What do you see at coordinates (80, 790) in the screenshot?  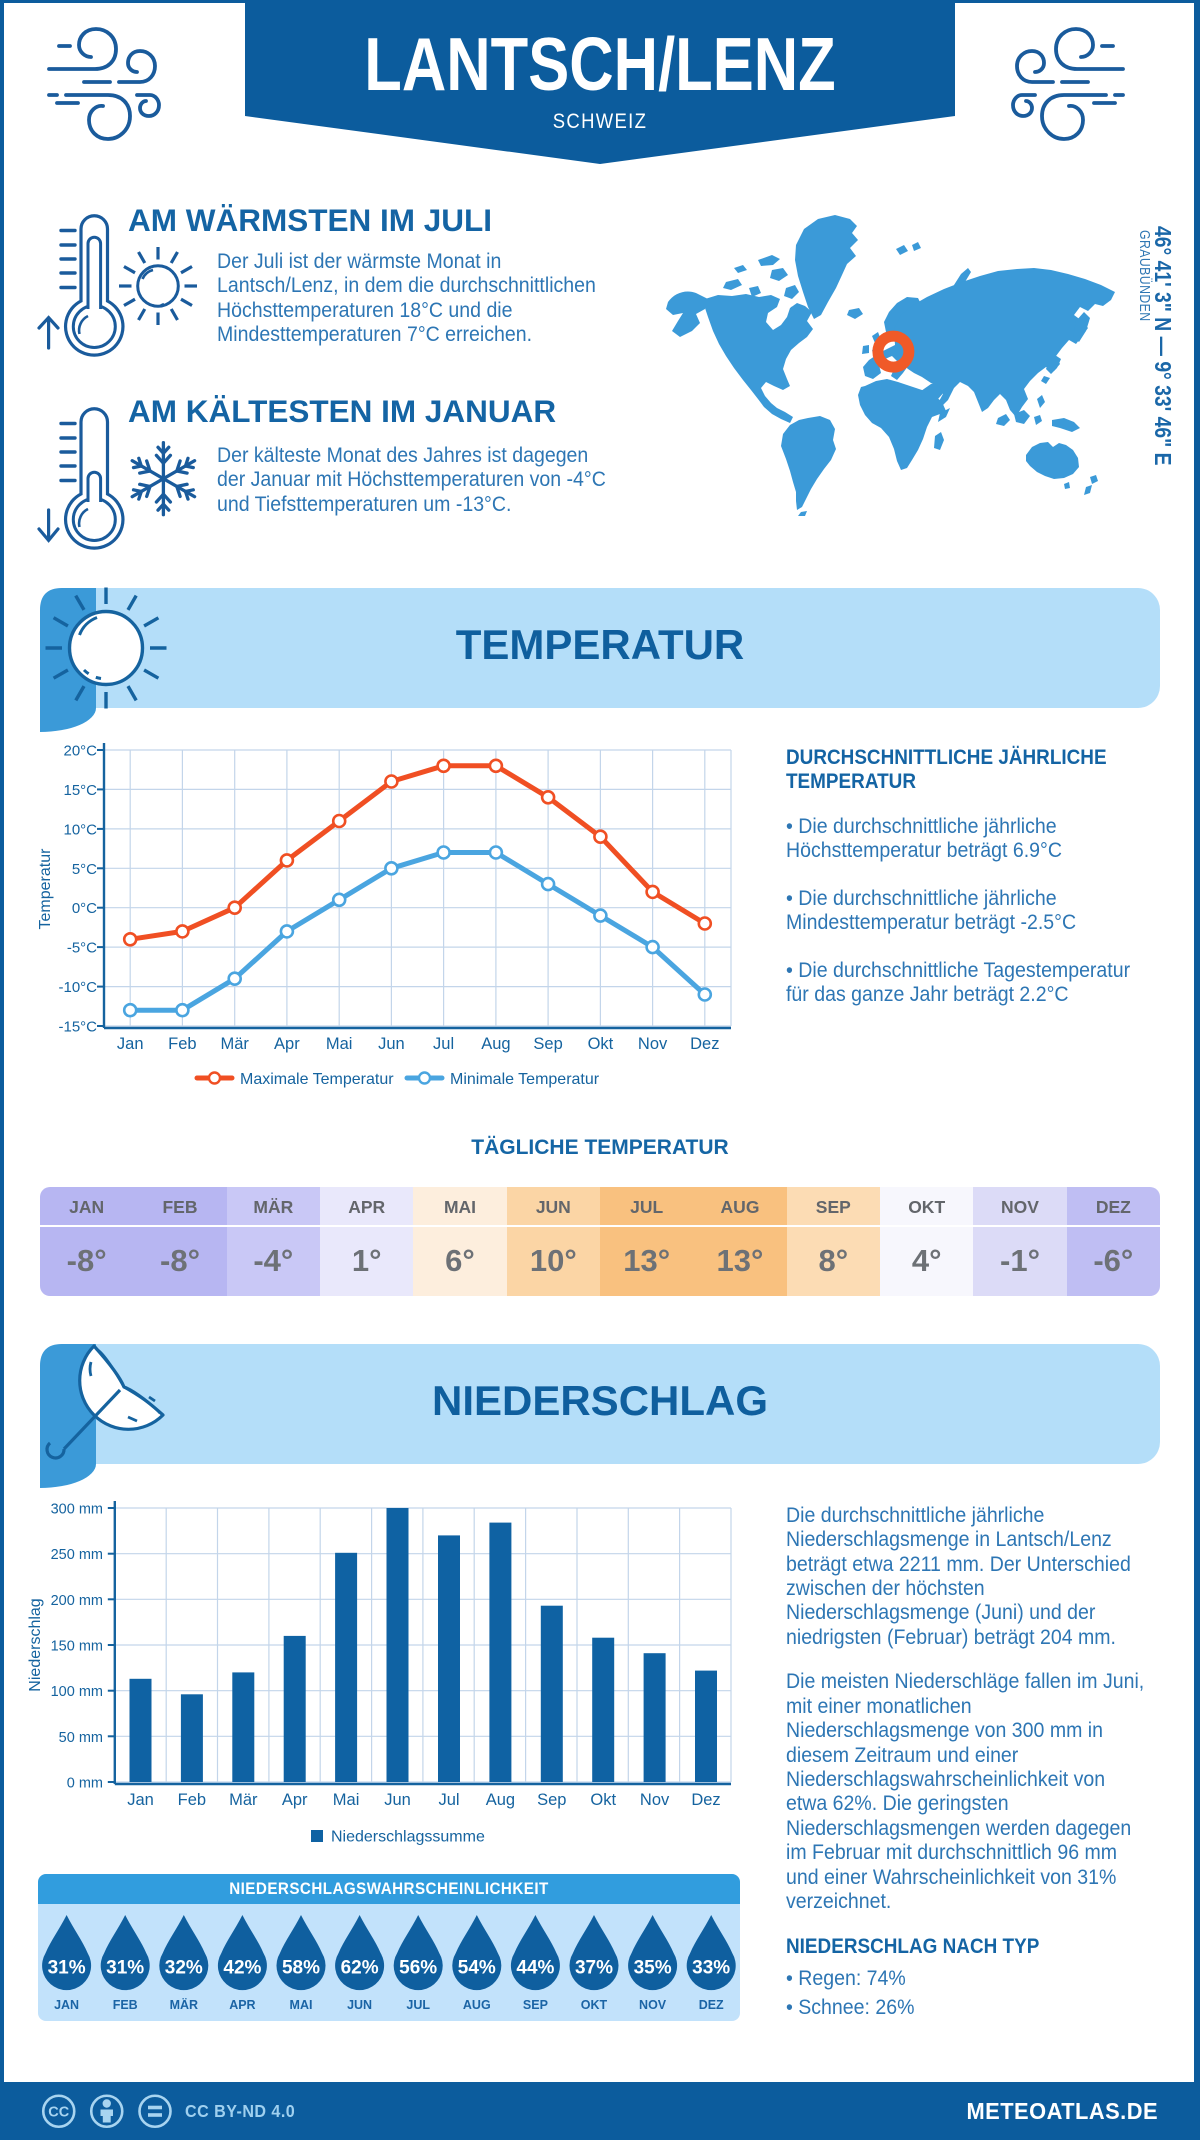 I see `svg-text: 15°C` at bounding box center [80, 790].